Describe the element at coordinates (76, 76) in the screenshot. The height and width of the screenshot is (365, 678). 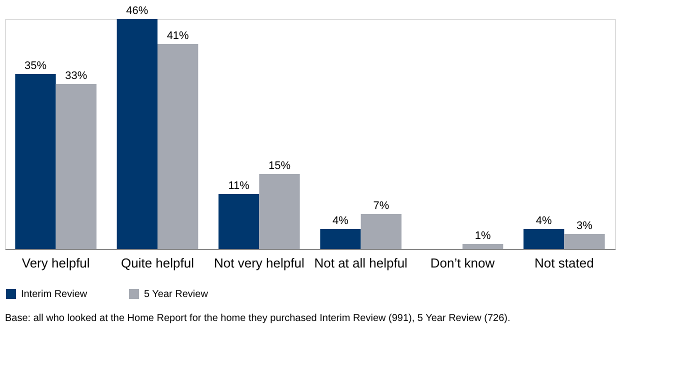
I see `data-label: 33%` at that location.